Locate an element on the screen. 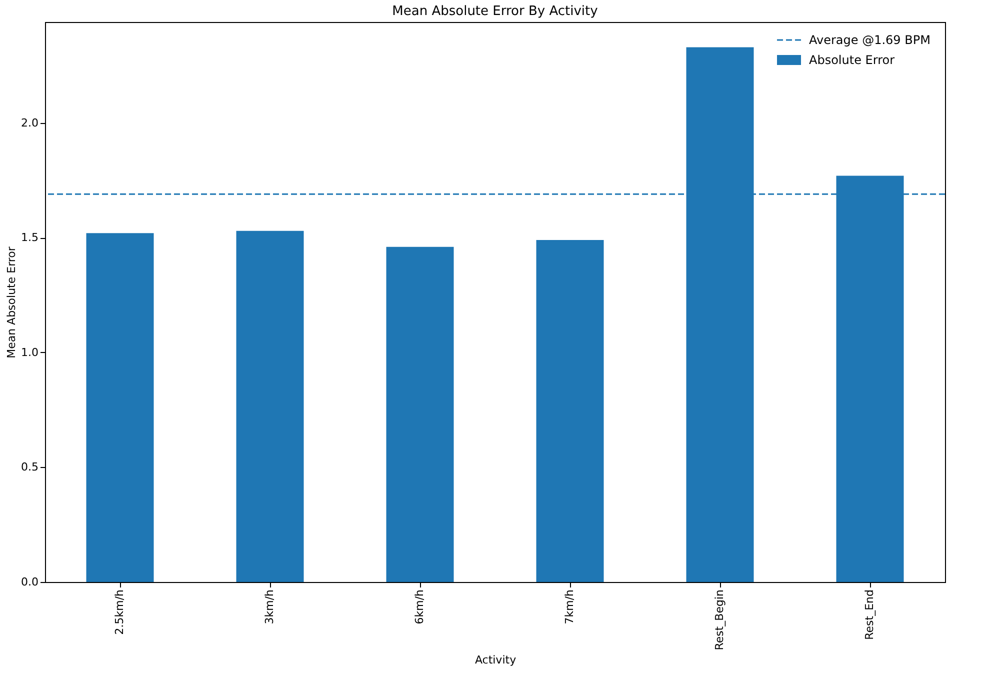  y-tick-label: 2.0 is located at coordinates (29, 123).